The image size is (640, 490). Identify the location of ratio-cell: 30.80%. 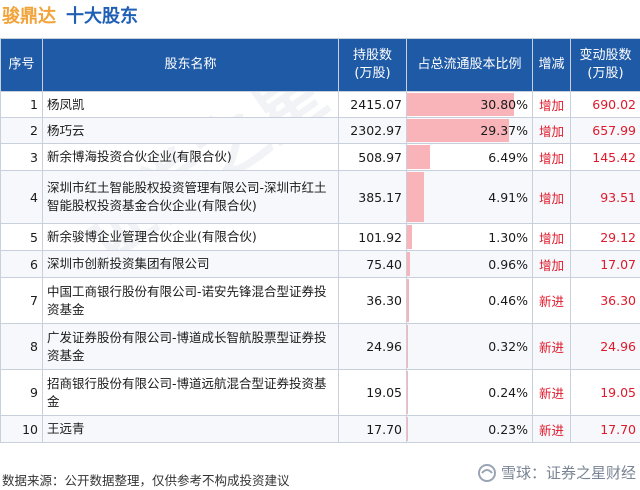
(469, 104).